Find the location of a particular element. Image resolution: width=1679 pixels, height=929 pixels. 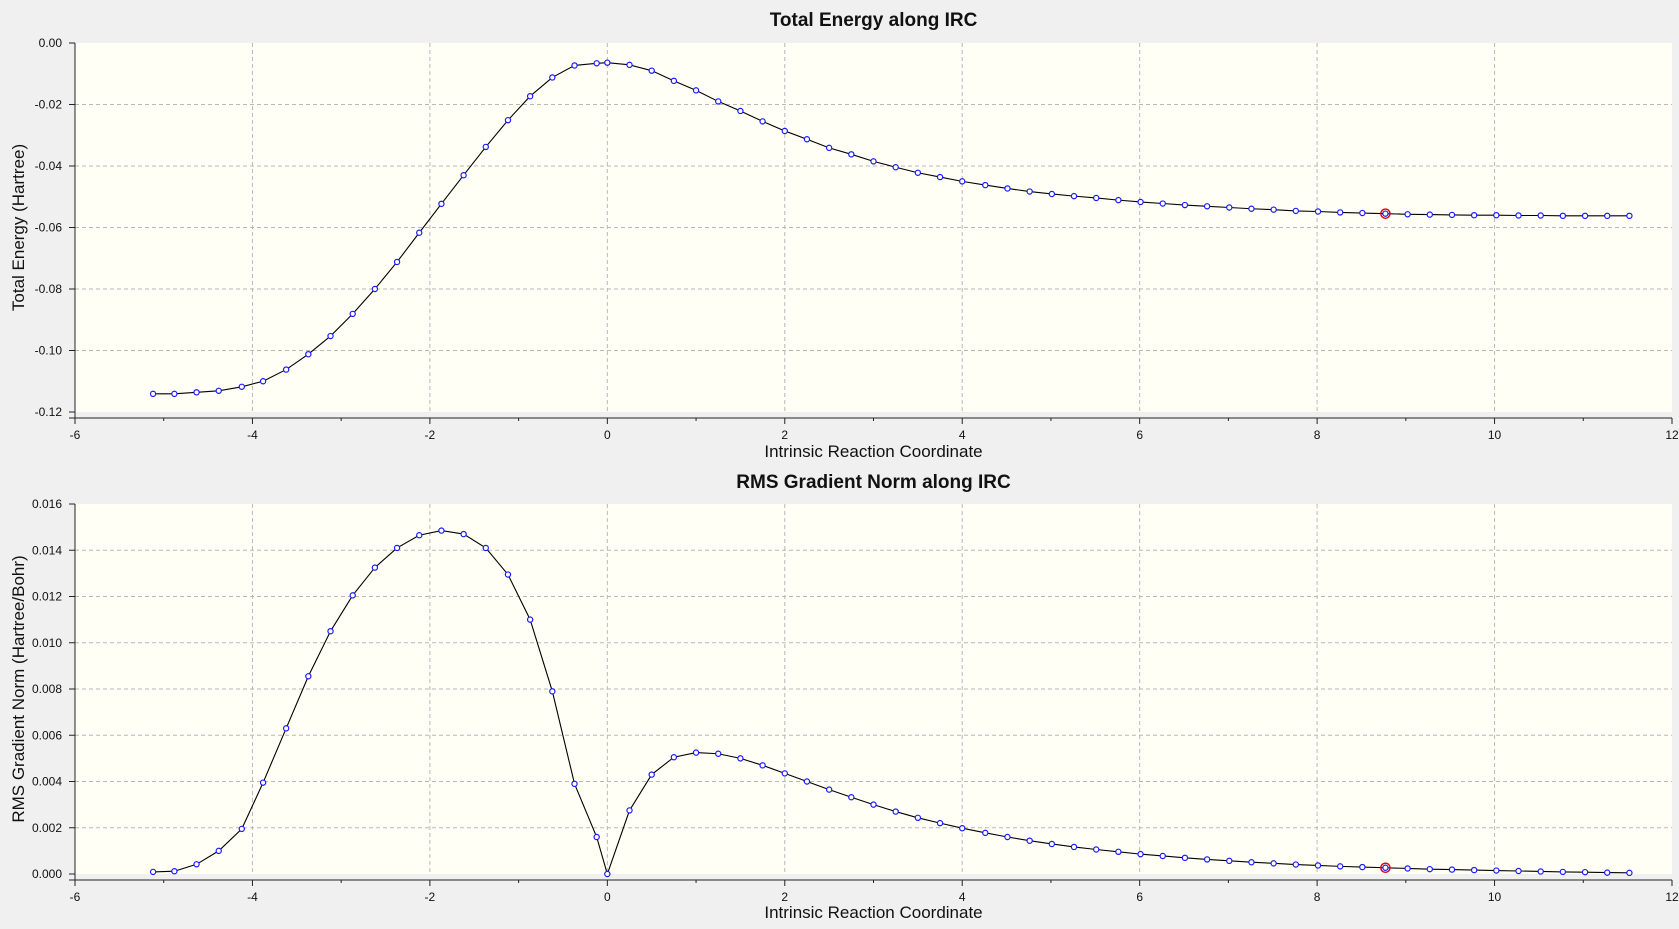

selected-point-marker is located at coordinates (1385, 213).